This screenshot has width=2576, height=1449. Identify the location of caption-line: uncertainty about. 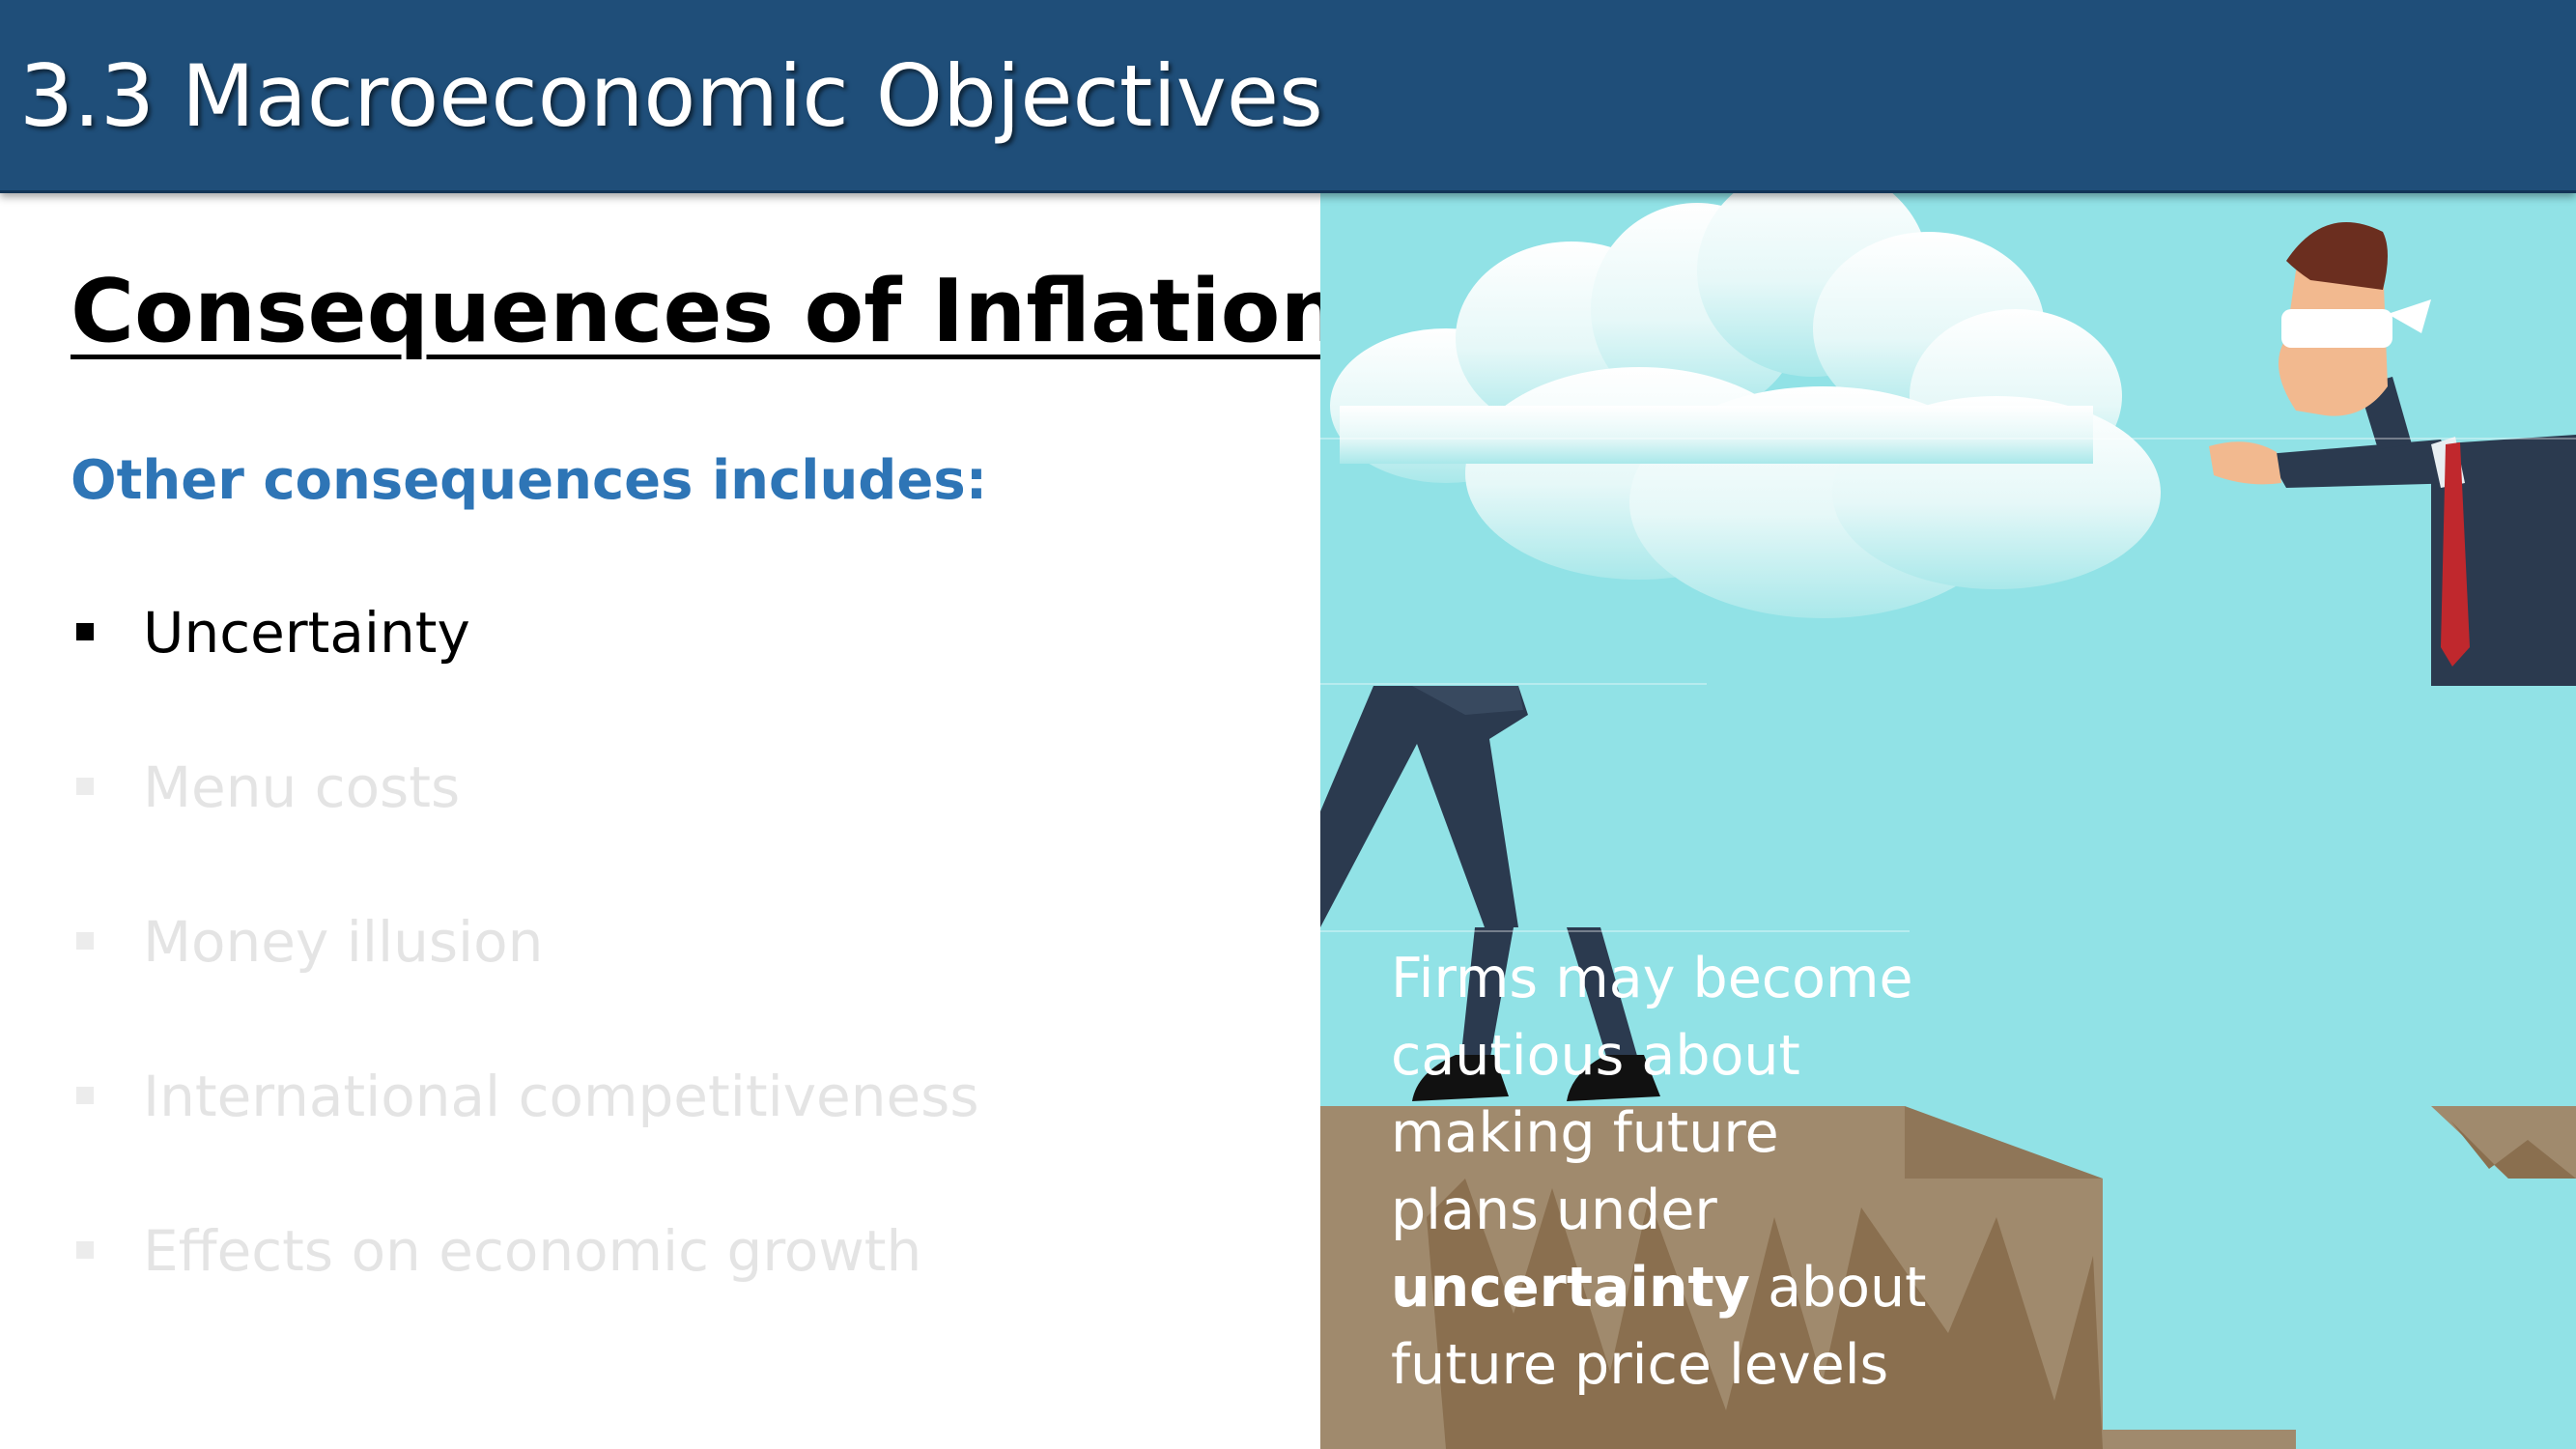
(1661, 1287).